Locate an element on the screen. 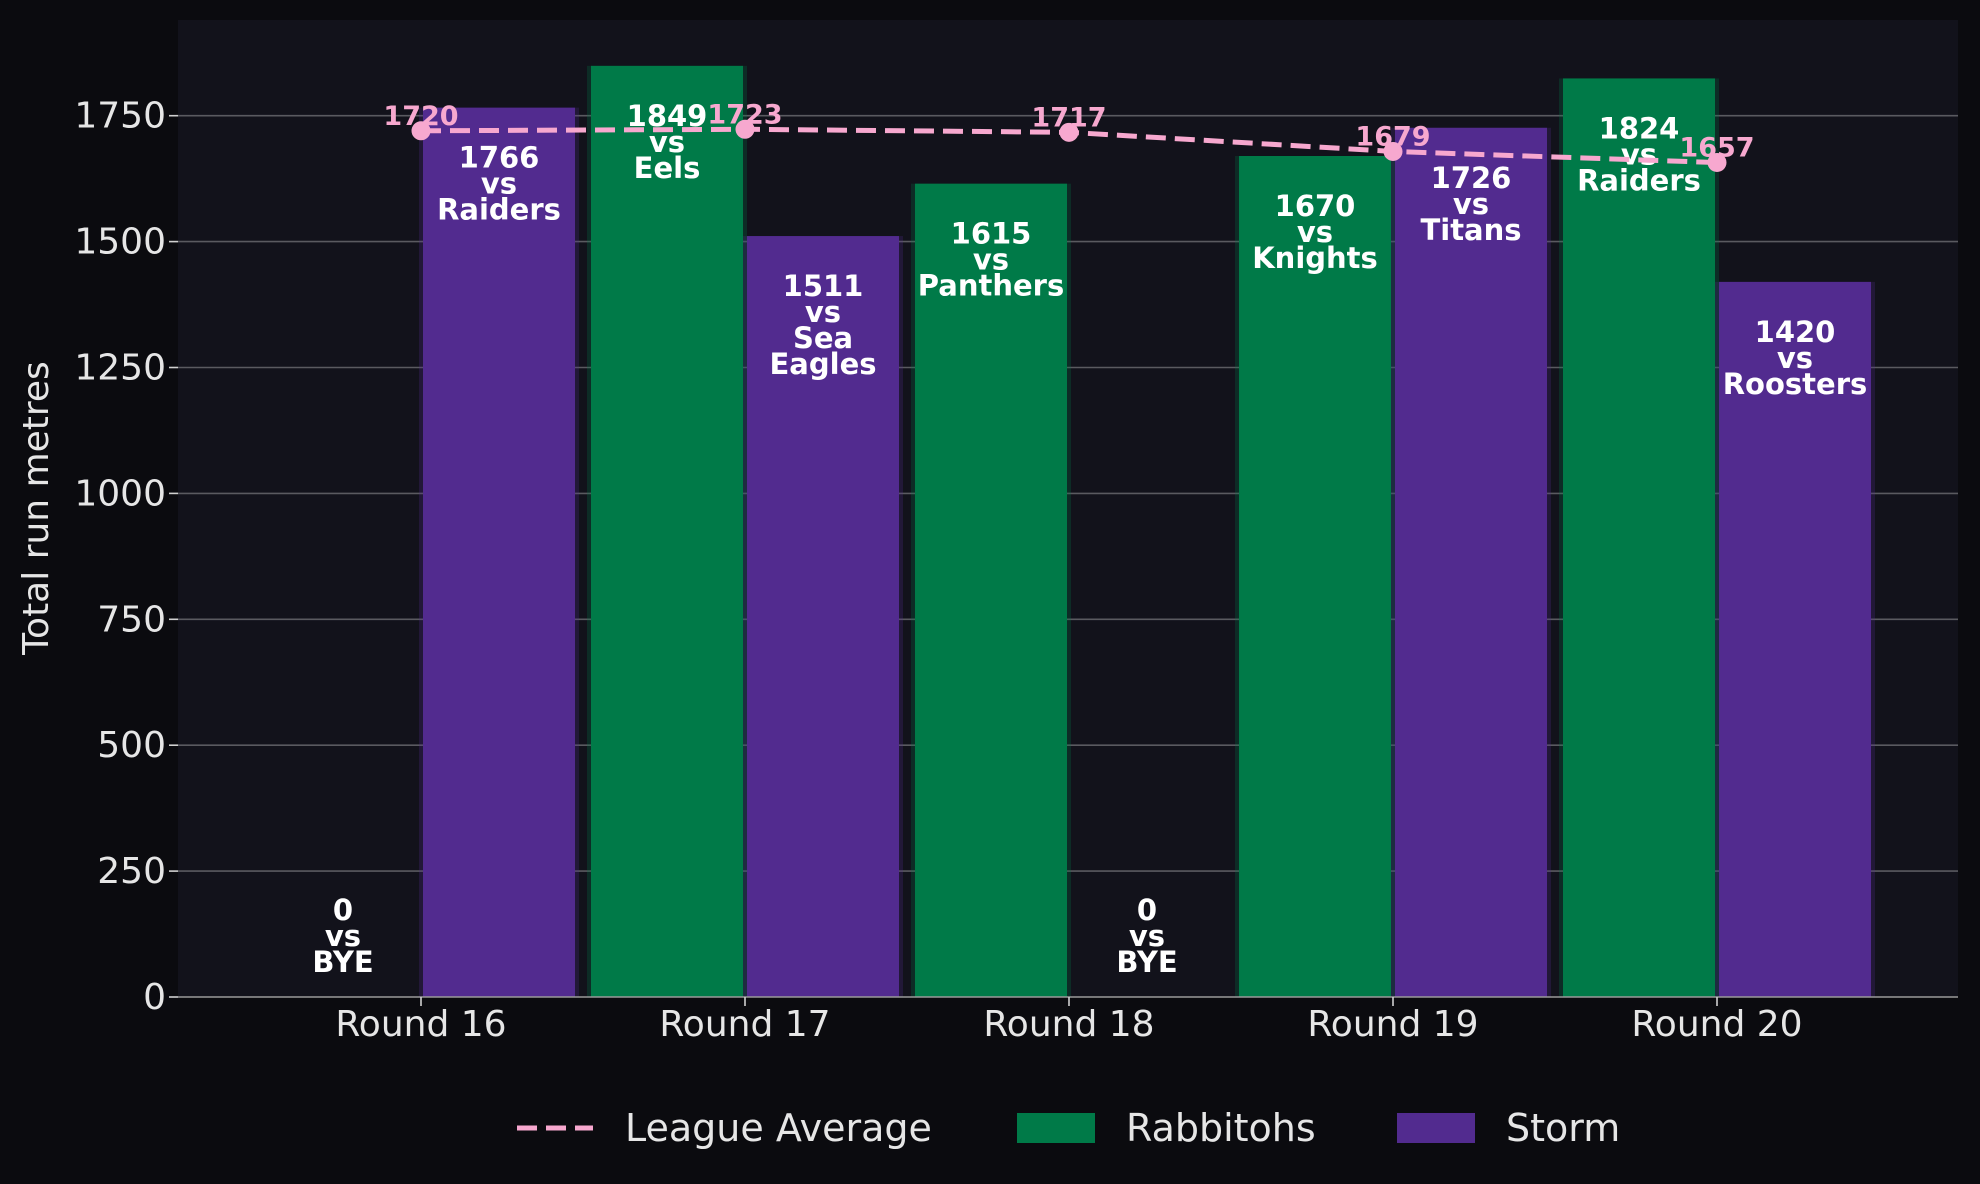 This screenshot has width=1980, height=1184. bar-label-storm-1-0: 1511 is located at coordinates (823, 286).